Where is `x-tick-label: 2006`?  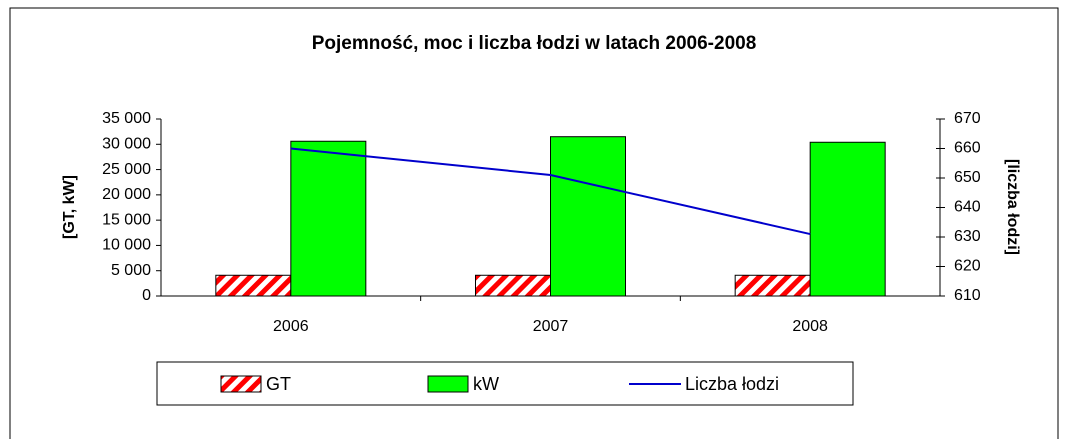
x-tick-label: 2006 is located at coordinates (291, 326).